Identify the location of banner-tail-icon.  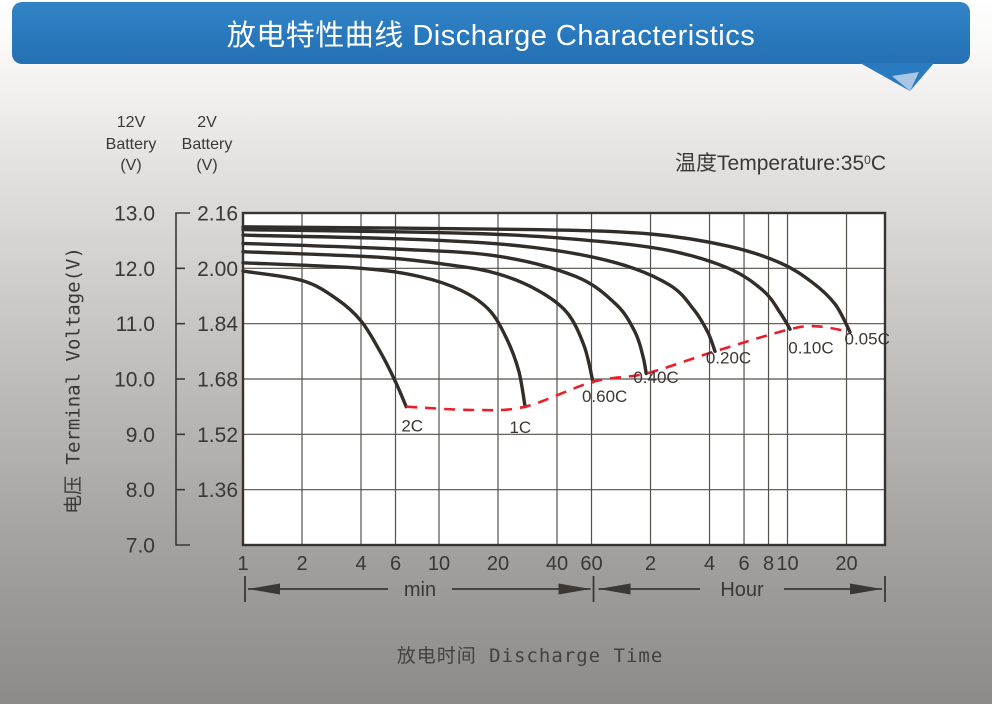
(897, 77).